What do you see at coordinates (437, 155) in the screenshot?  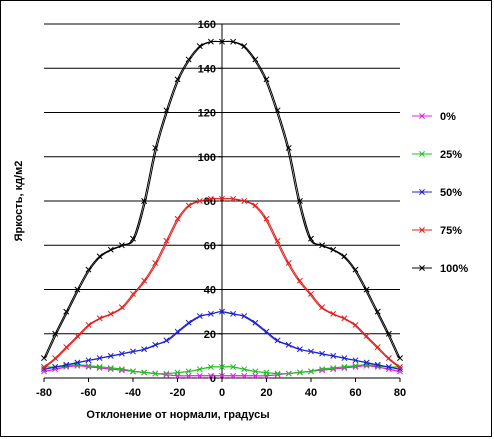 I see `legend-item-25pct: 25%` at bounding box center [437, 155].